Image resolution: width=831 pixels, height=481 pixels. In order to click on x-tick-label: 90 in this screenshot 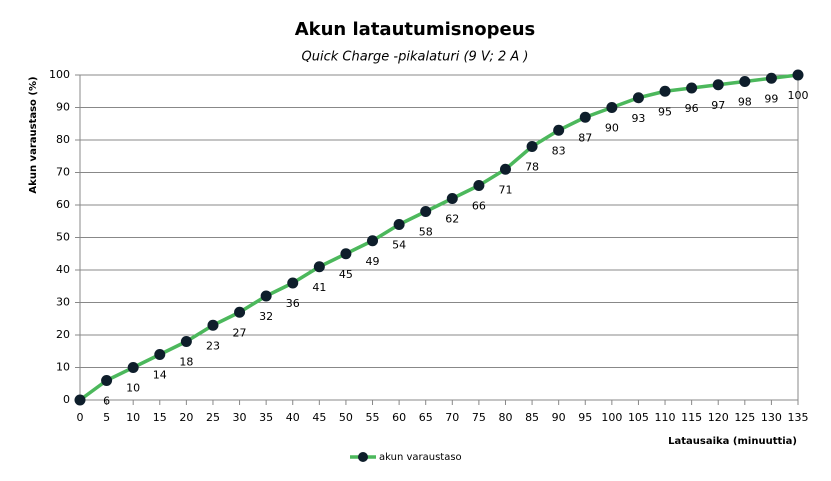, I will do `click(559, 417)`.